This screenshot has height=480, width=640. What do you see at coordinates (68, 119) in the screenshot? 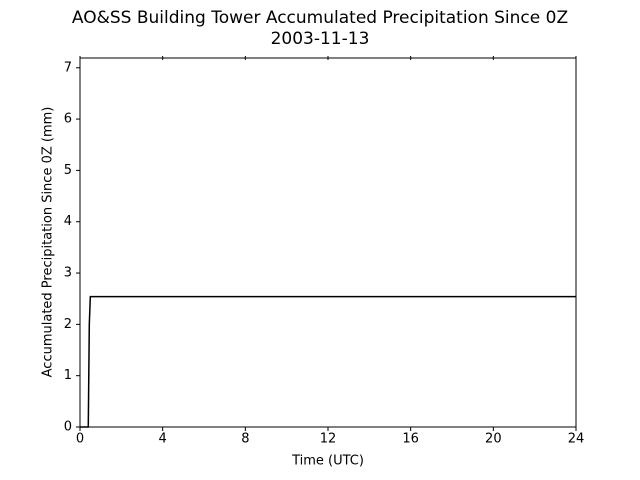
I see `y-tick-label: 6` at bounding box center [68, 119].